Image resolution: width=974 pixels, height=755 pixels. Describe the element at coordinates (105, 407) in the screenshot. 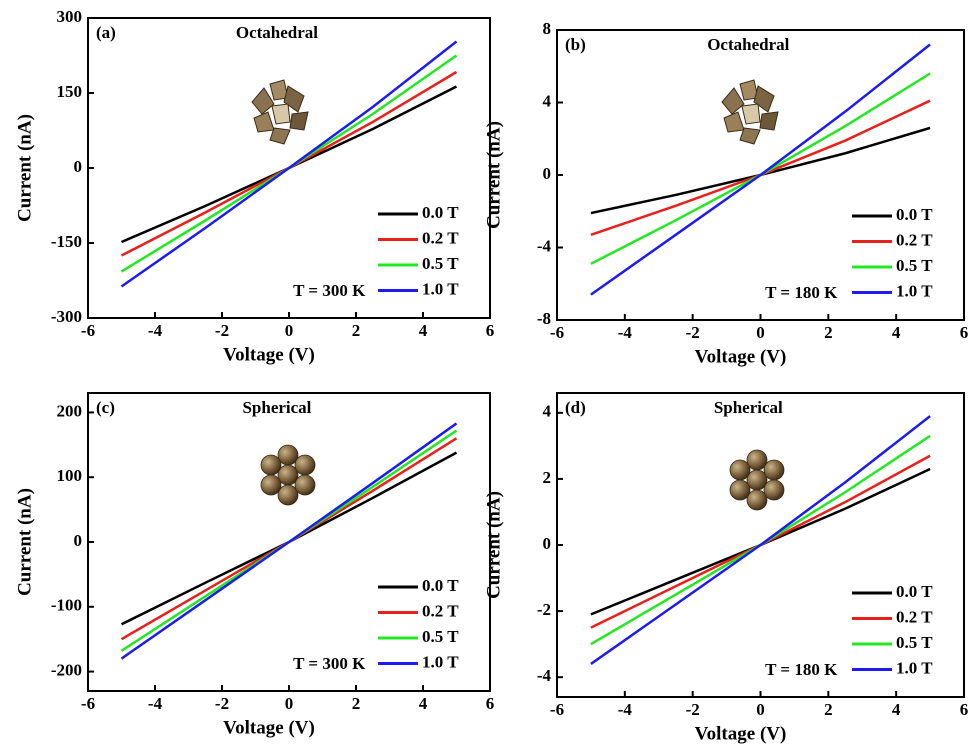

I see `panel-label: (c)` at that location.